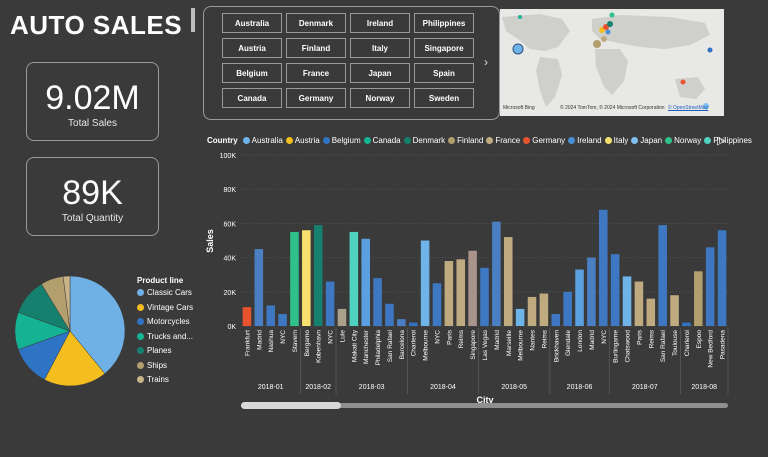  What do you see at coordinates (401, 322) in the screenshot?
I see `bar-barcelona` at bounding box center [401, 322].